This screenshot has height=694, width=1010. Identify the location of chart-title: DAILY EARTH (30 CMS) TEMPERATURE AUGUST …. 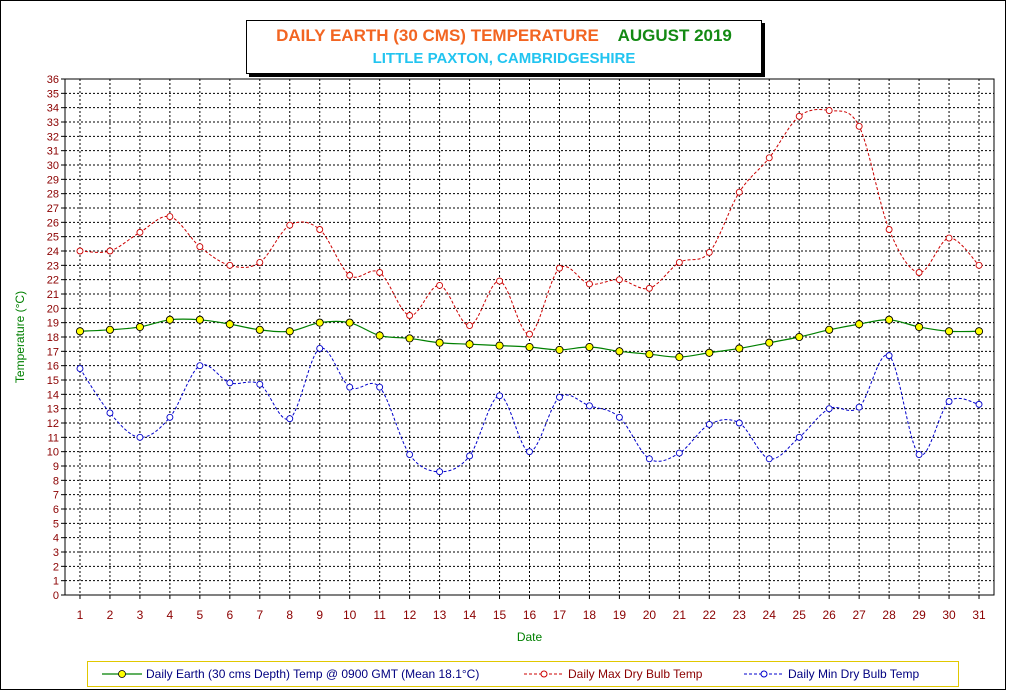
(504, 36).